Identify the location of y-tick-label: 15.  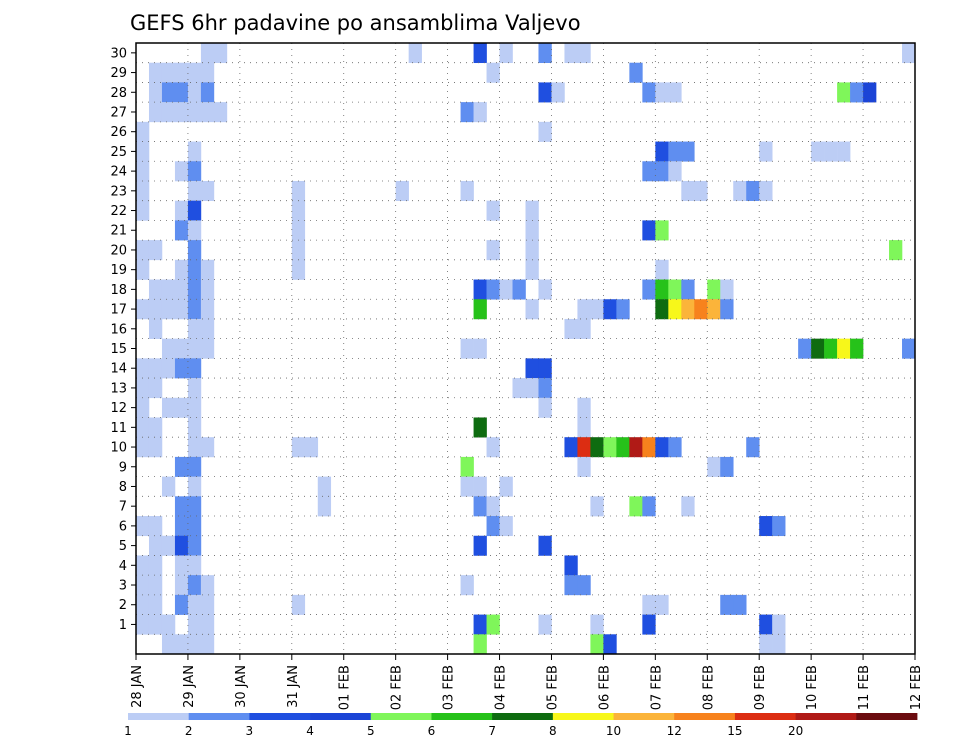
(118, 349).